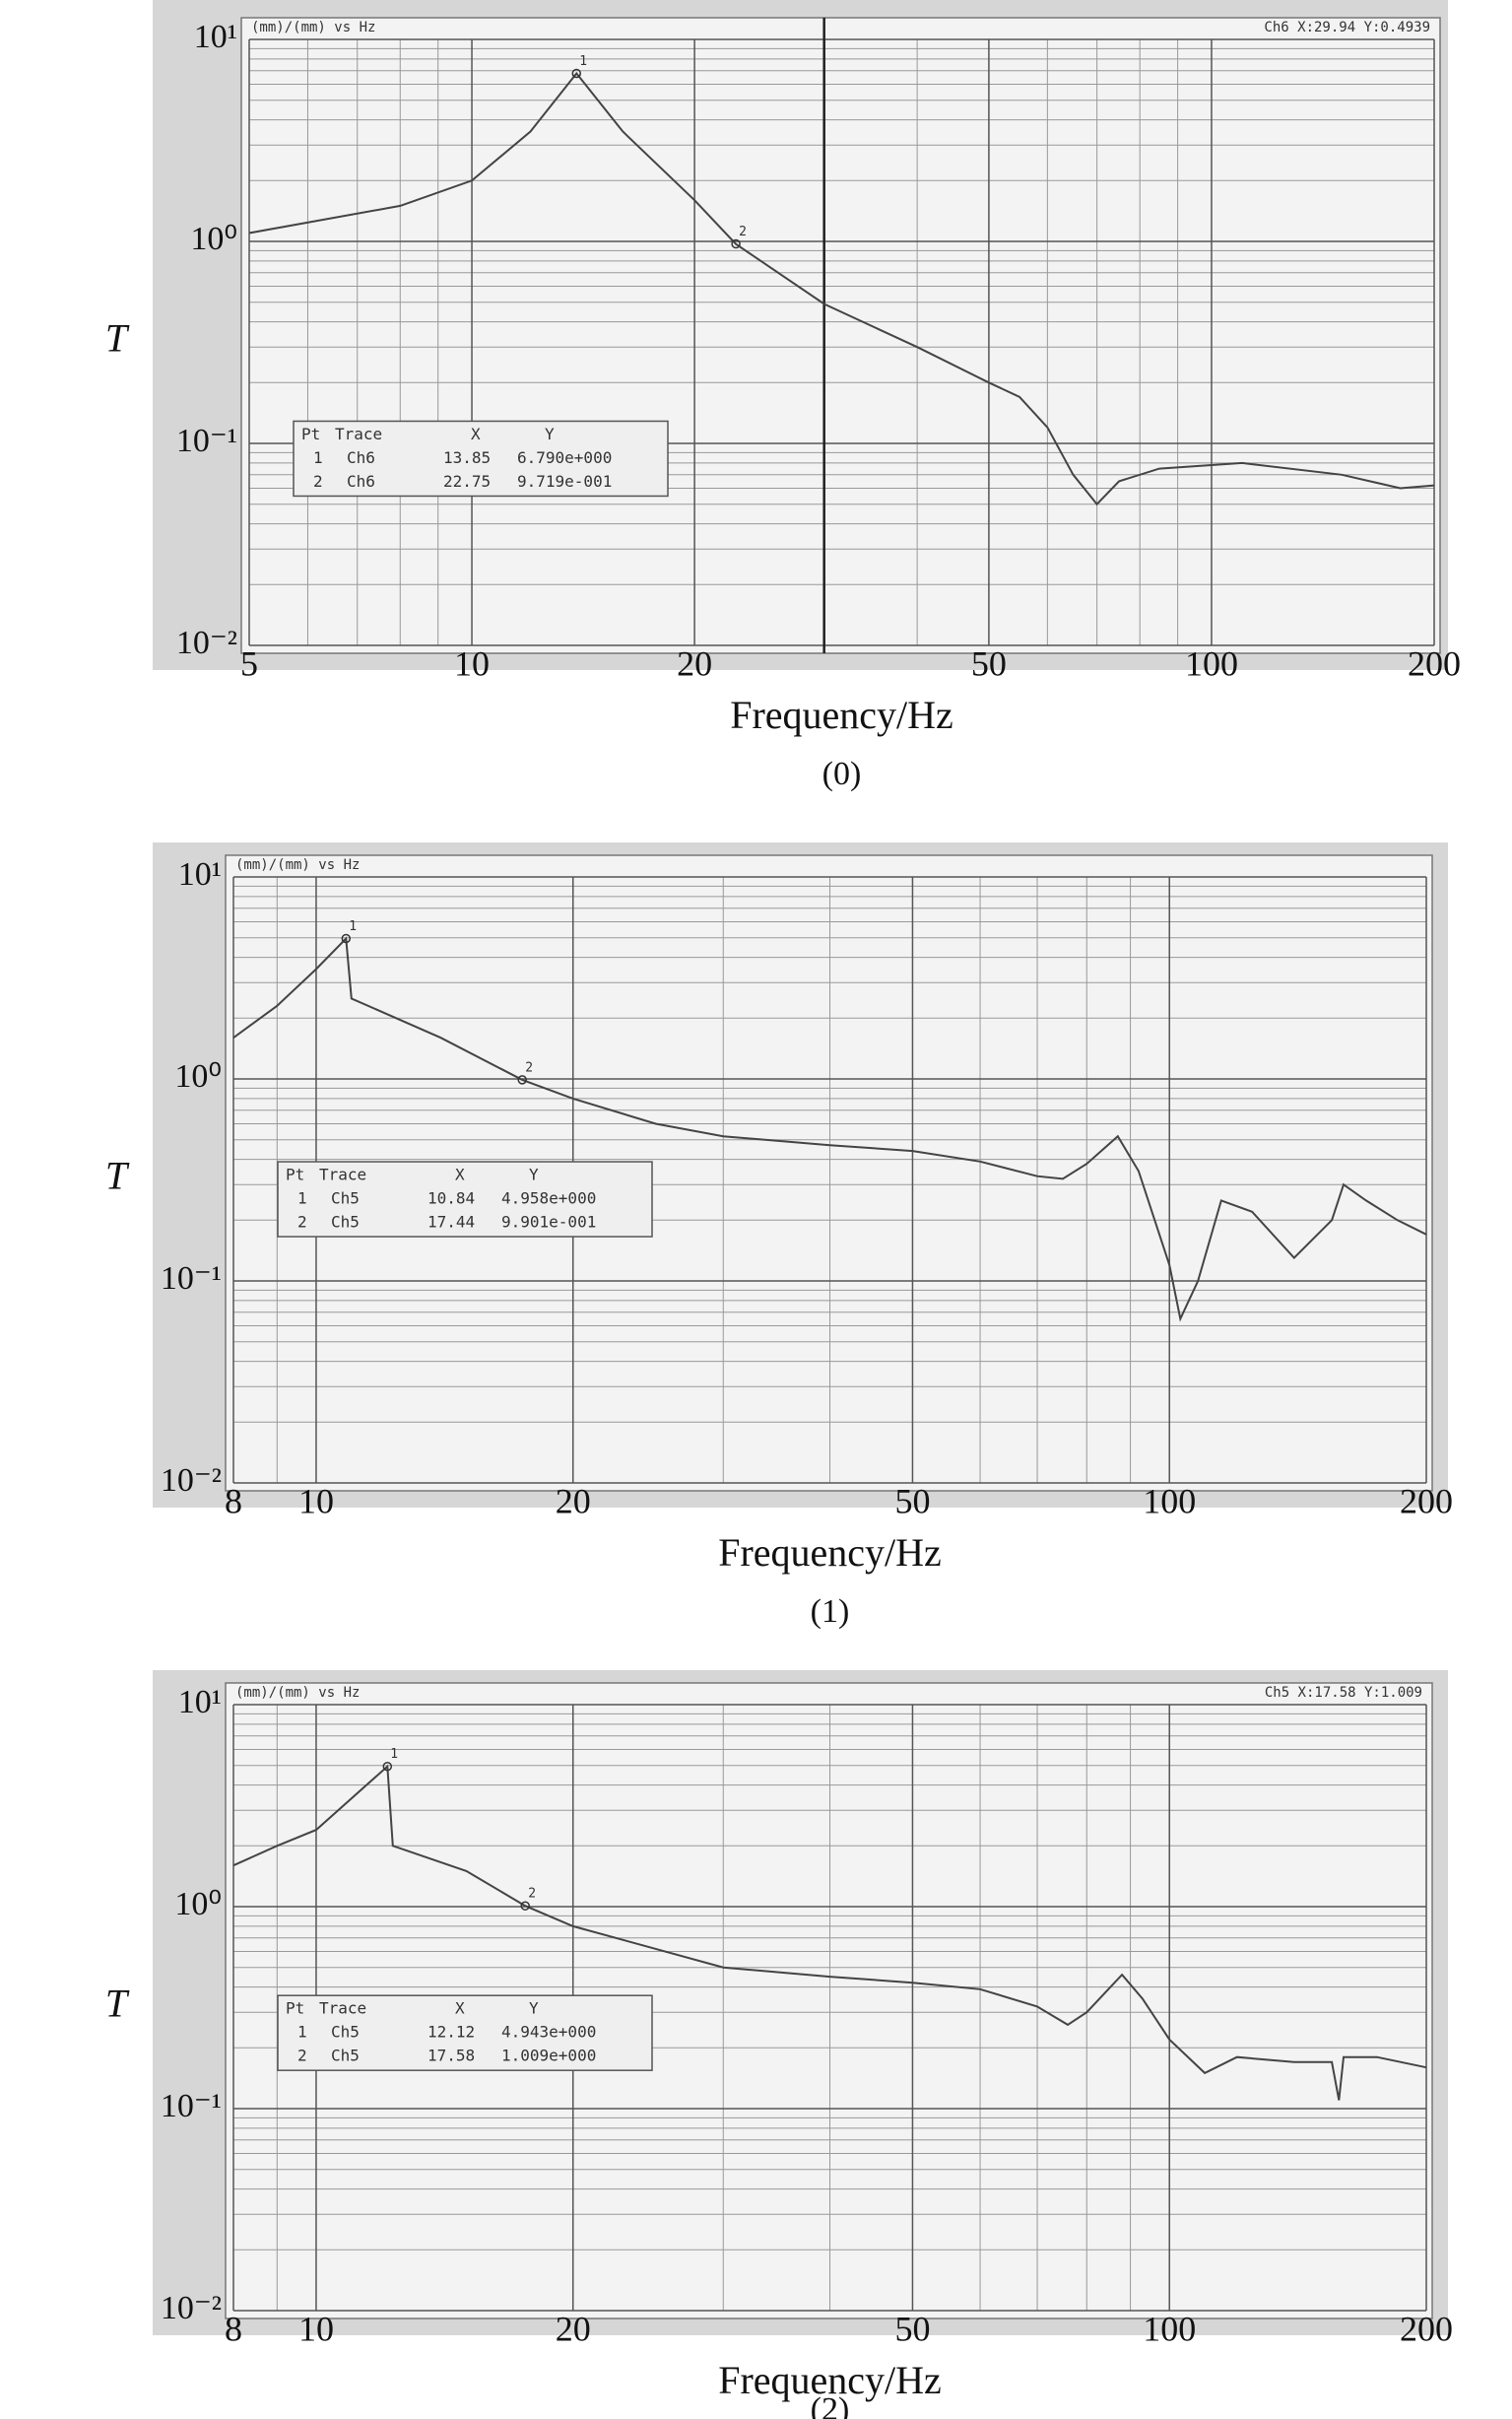 The height and width of the screenshot is (2419, 1512). What do you see at coordinates (451, 2056) in the screenshot?
I see `table-cell: 17.58` at bounding box center [451, 2056].